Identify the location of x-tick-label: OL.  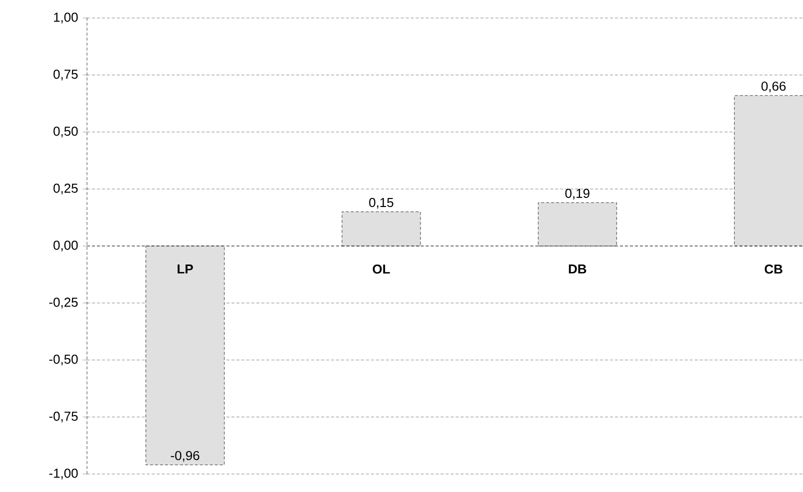
(381, 269).